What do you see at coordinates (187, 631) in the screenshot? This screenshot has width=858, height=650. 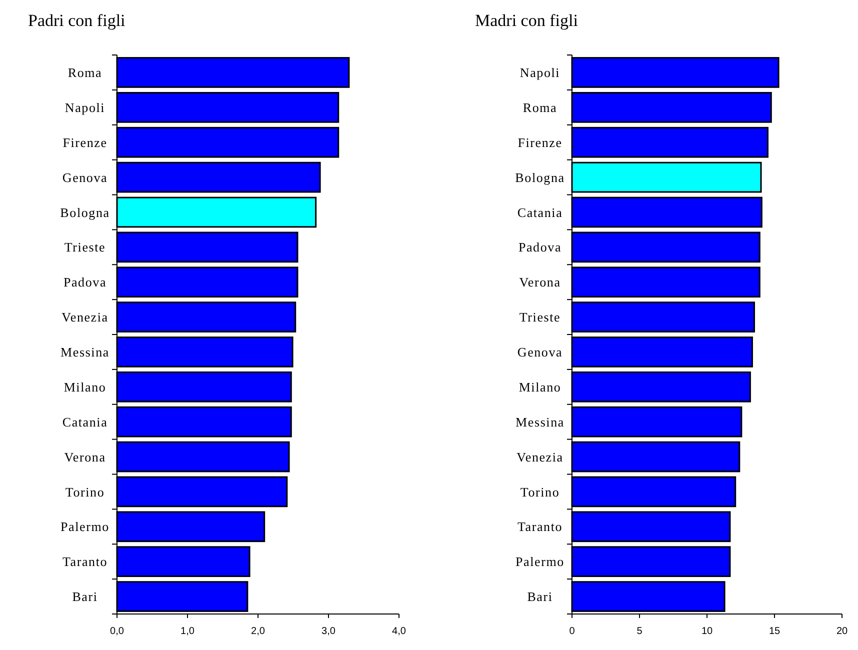 I see `x-tick-label: 1,0` at bounding box center [187, 631].